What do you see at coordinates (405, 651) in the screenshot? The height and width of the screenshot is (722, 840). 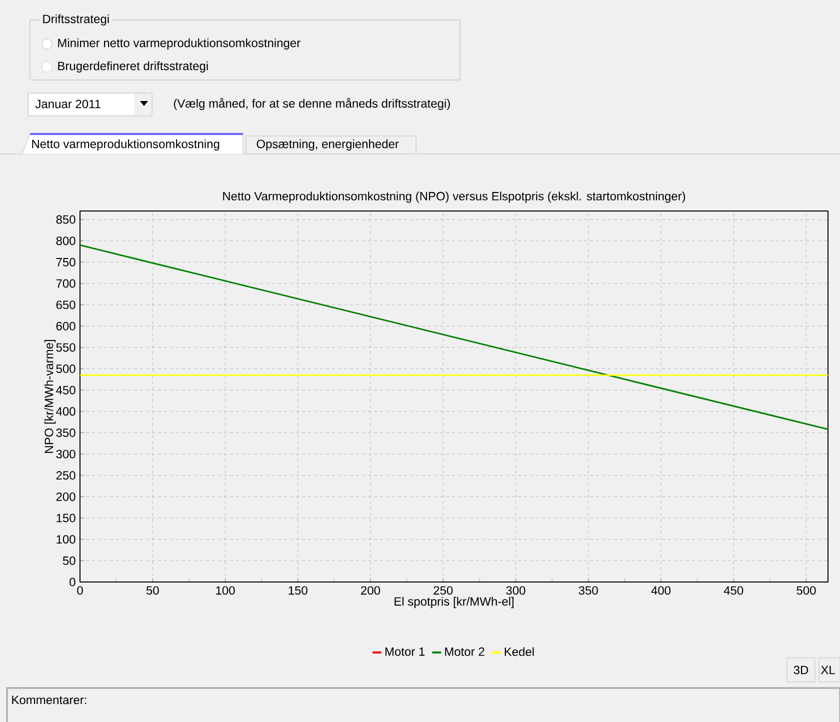 I see `legend-label: Motor 1` at bounding box center [405, 651].